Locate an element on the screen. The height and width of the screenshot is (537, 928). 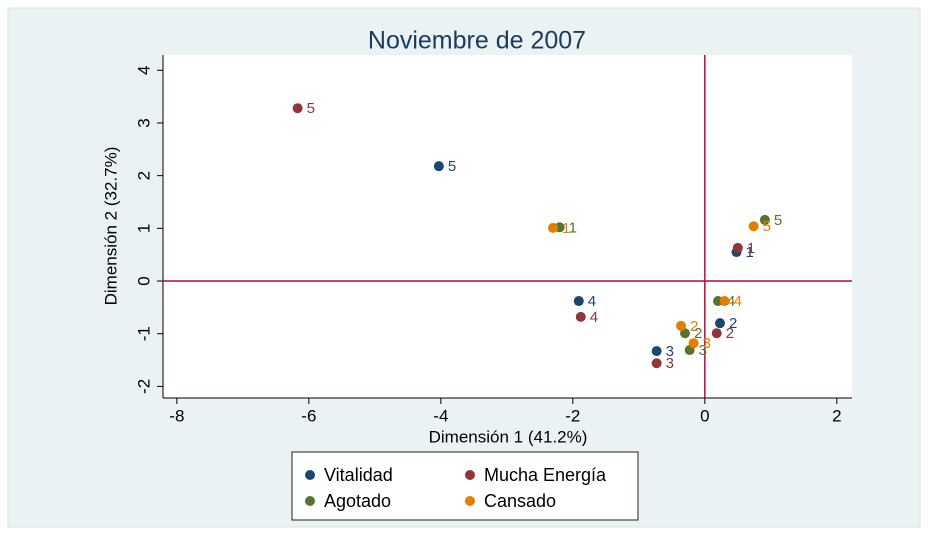
x-tick-label: 0 is located at coordinates (704, 415).